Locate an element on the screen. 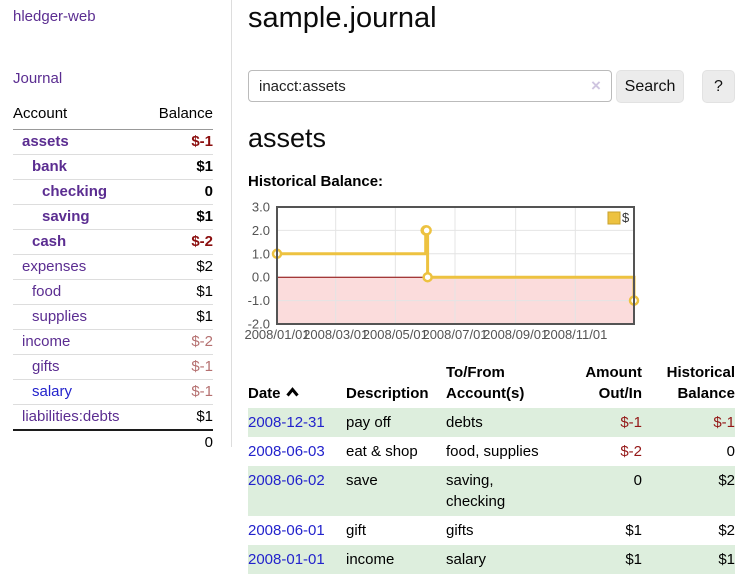  transaction-amount: $-1 is located at coordinates (631, 422).